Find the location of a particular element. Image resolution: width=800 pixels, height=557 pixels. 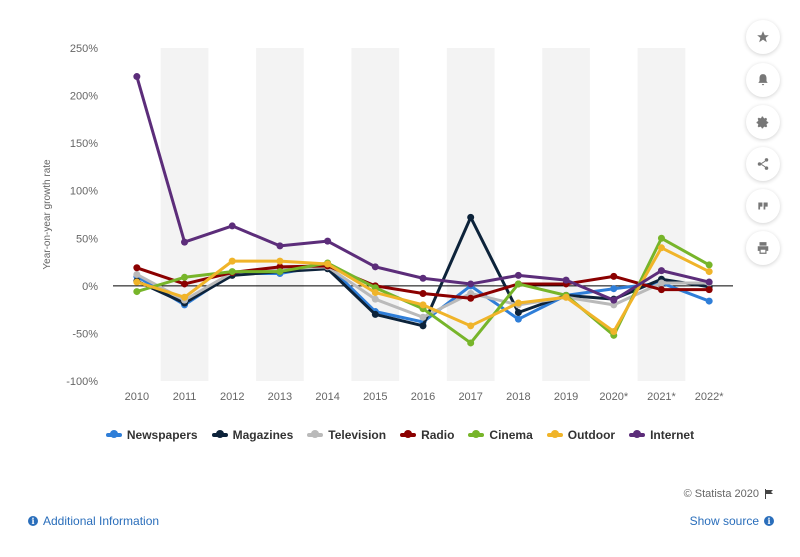

share-button is located at coordinates (763, 164).